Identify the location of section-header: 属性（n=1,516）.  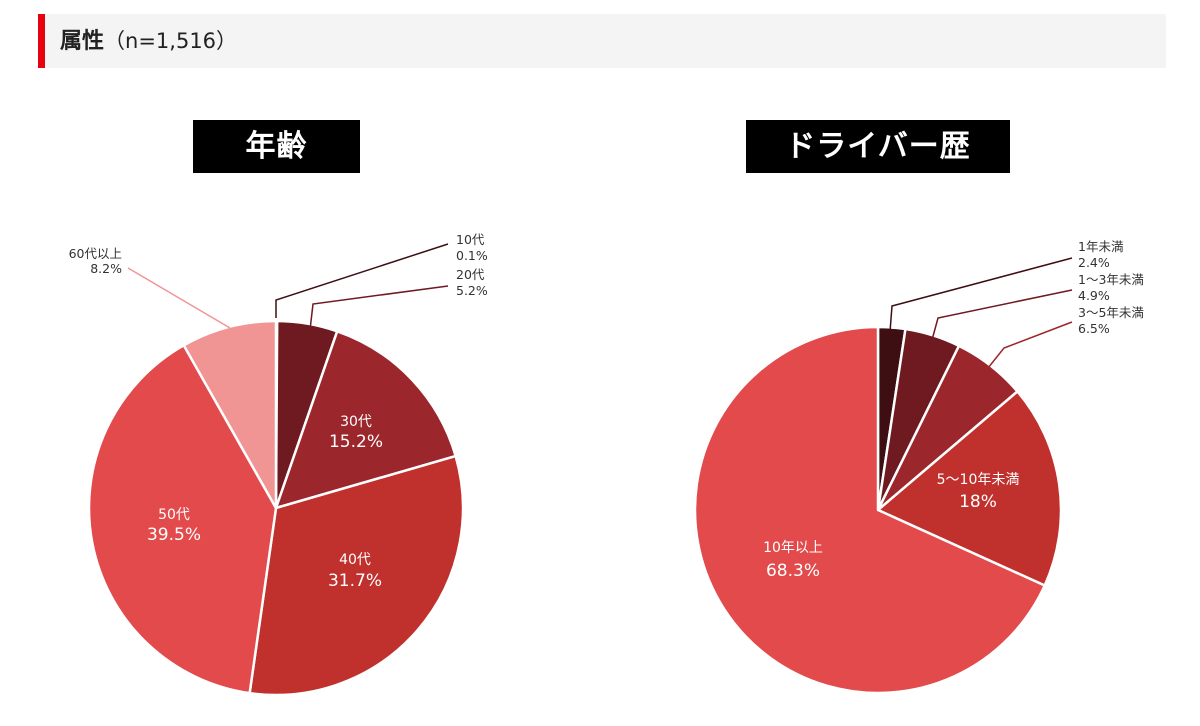
(602, 41).